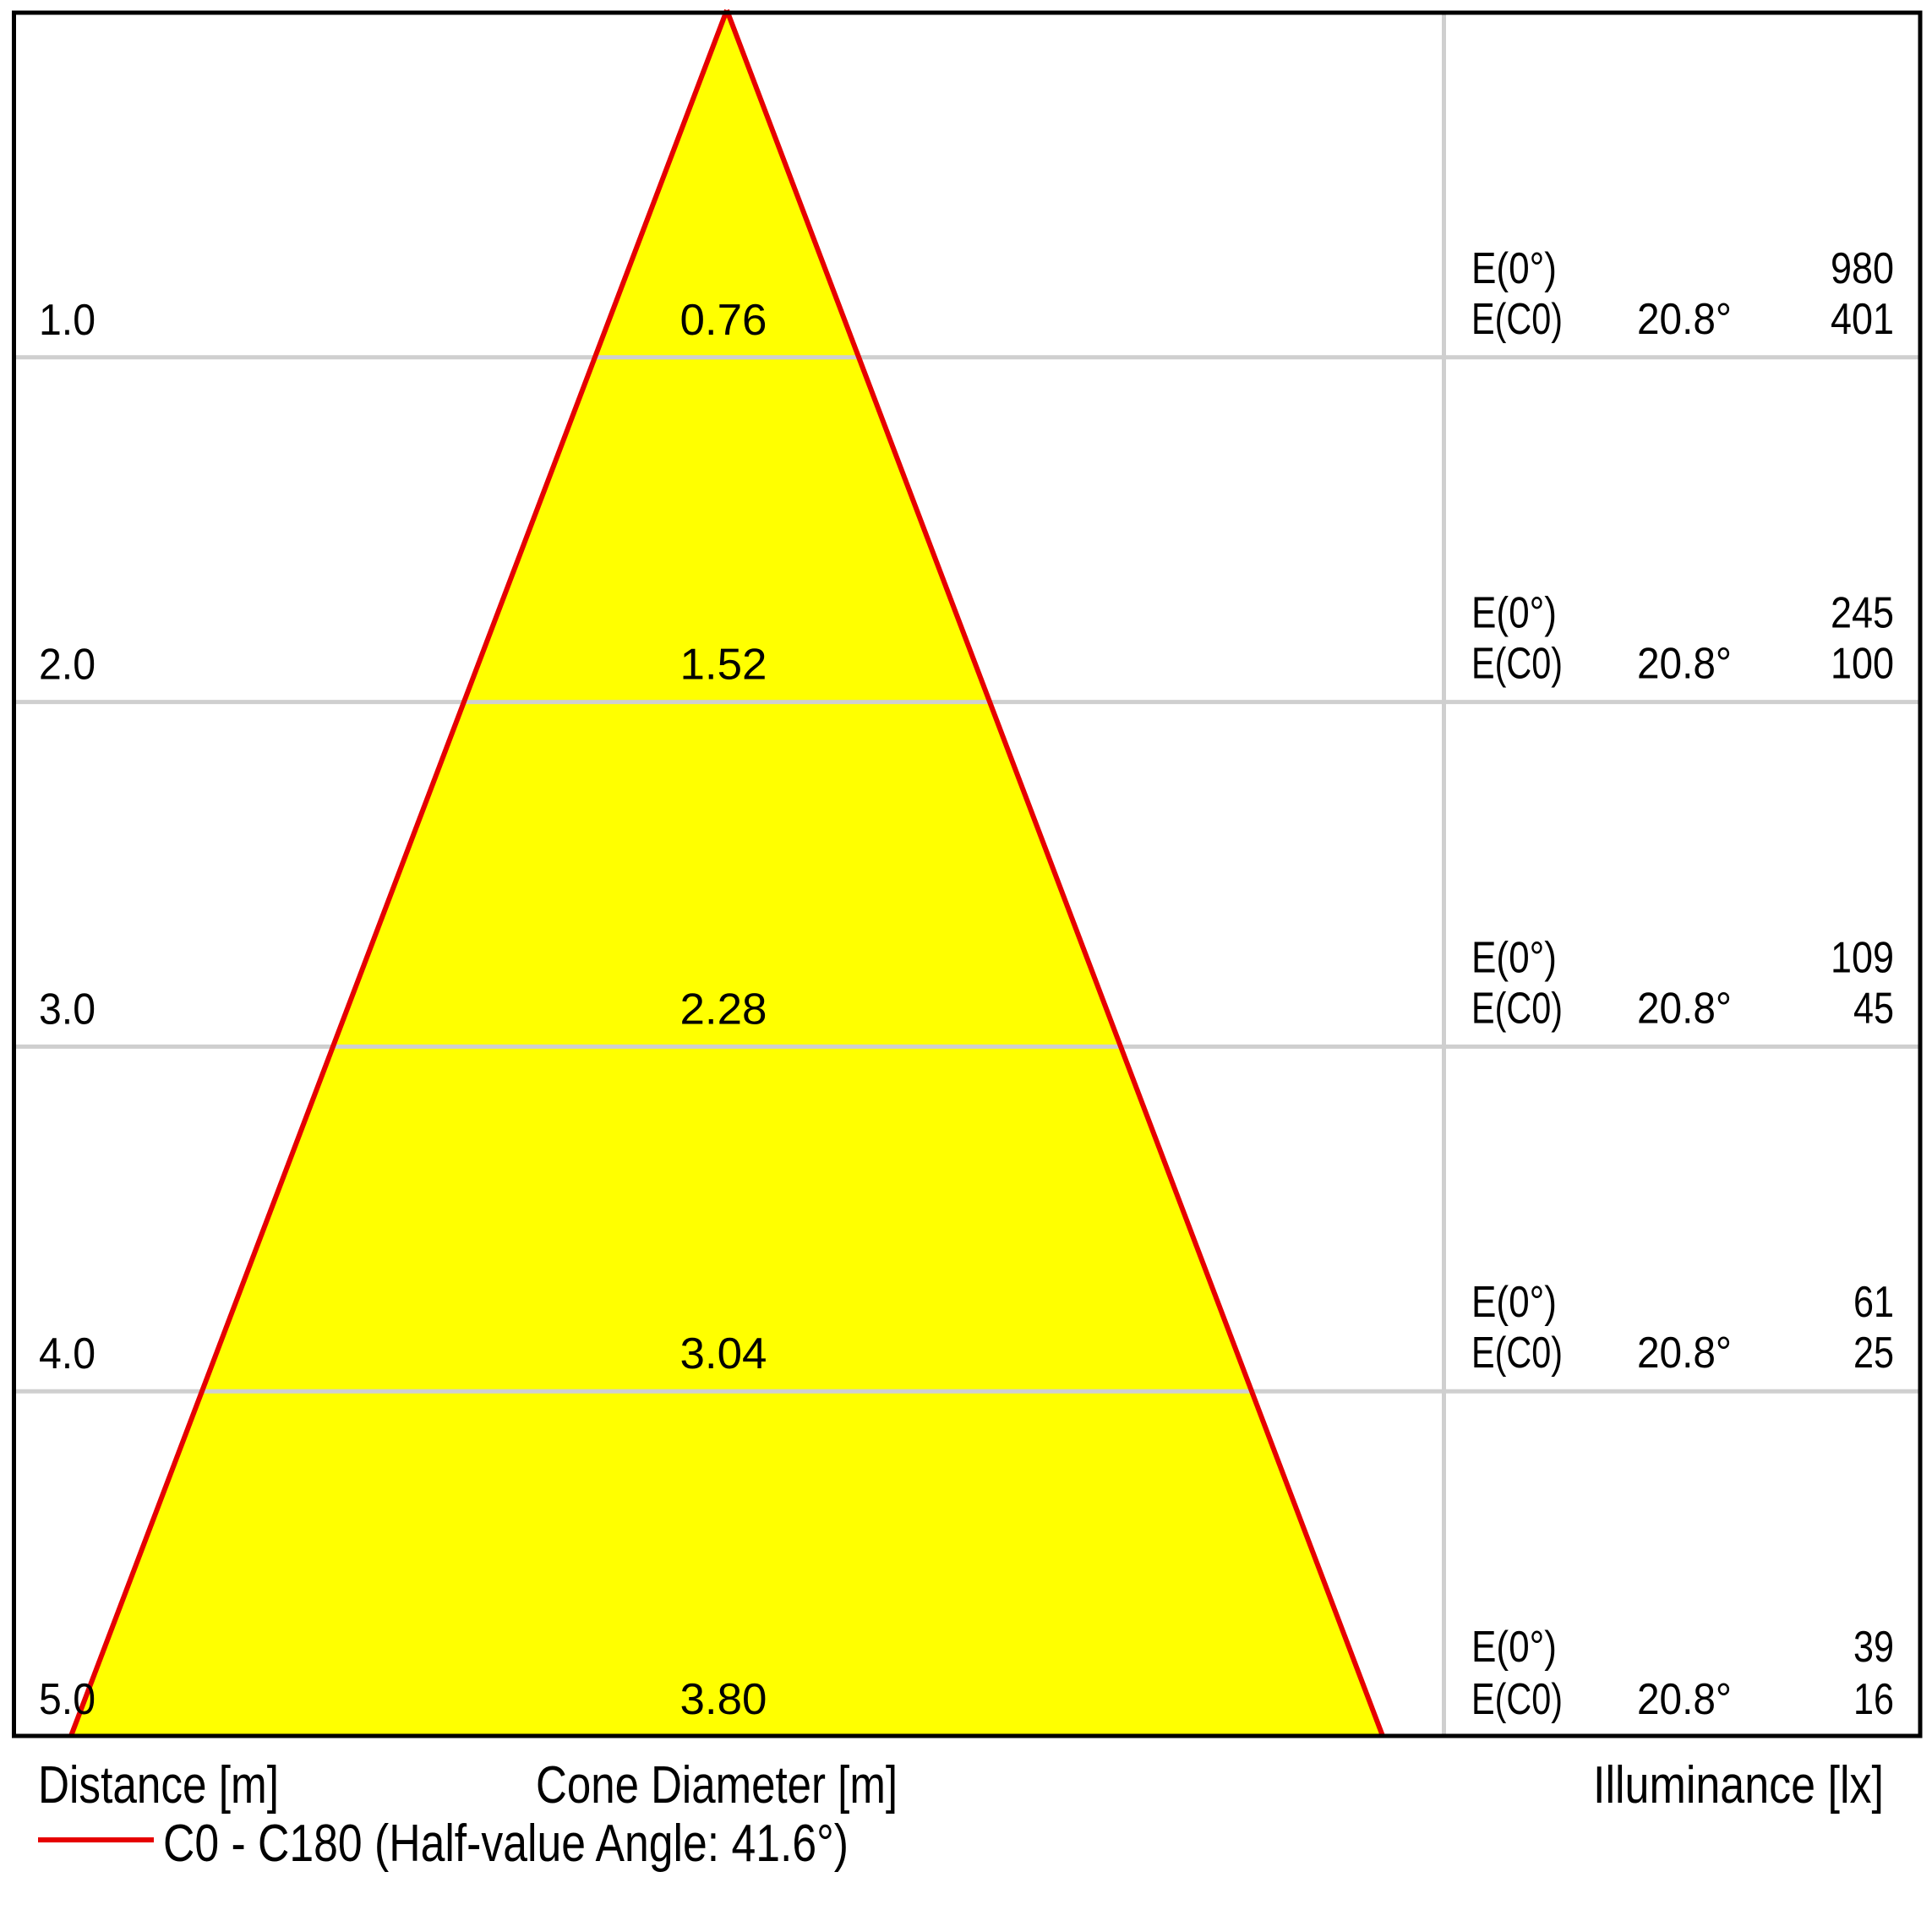 The image size is (1932, 1932). What do you see at coordinates (723, 1009) in the screenshot?
I see `svg-text: 2.28` at bounding box center [723, 1009].